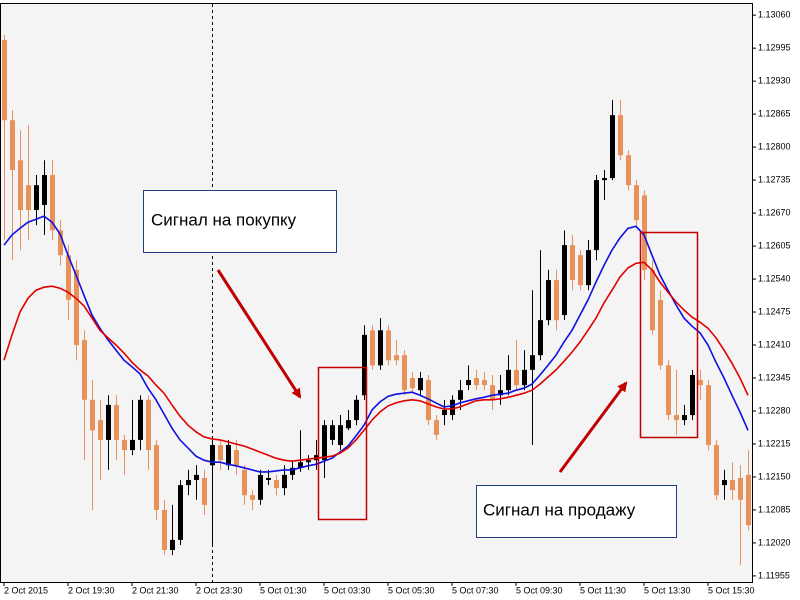 The image size is (800, 600). Describe the element at coordinates (283, 590) in the screenshot. I see `x-tick-label: 5 Oct 01:30` at that location.